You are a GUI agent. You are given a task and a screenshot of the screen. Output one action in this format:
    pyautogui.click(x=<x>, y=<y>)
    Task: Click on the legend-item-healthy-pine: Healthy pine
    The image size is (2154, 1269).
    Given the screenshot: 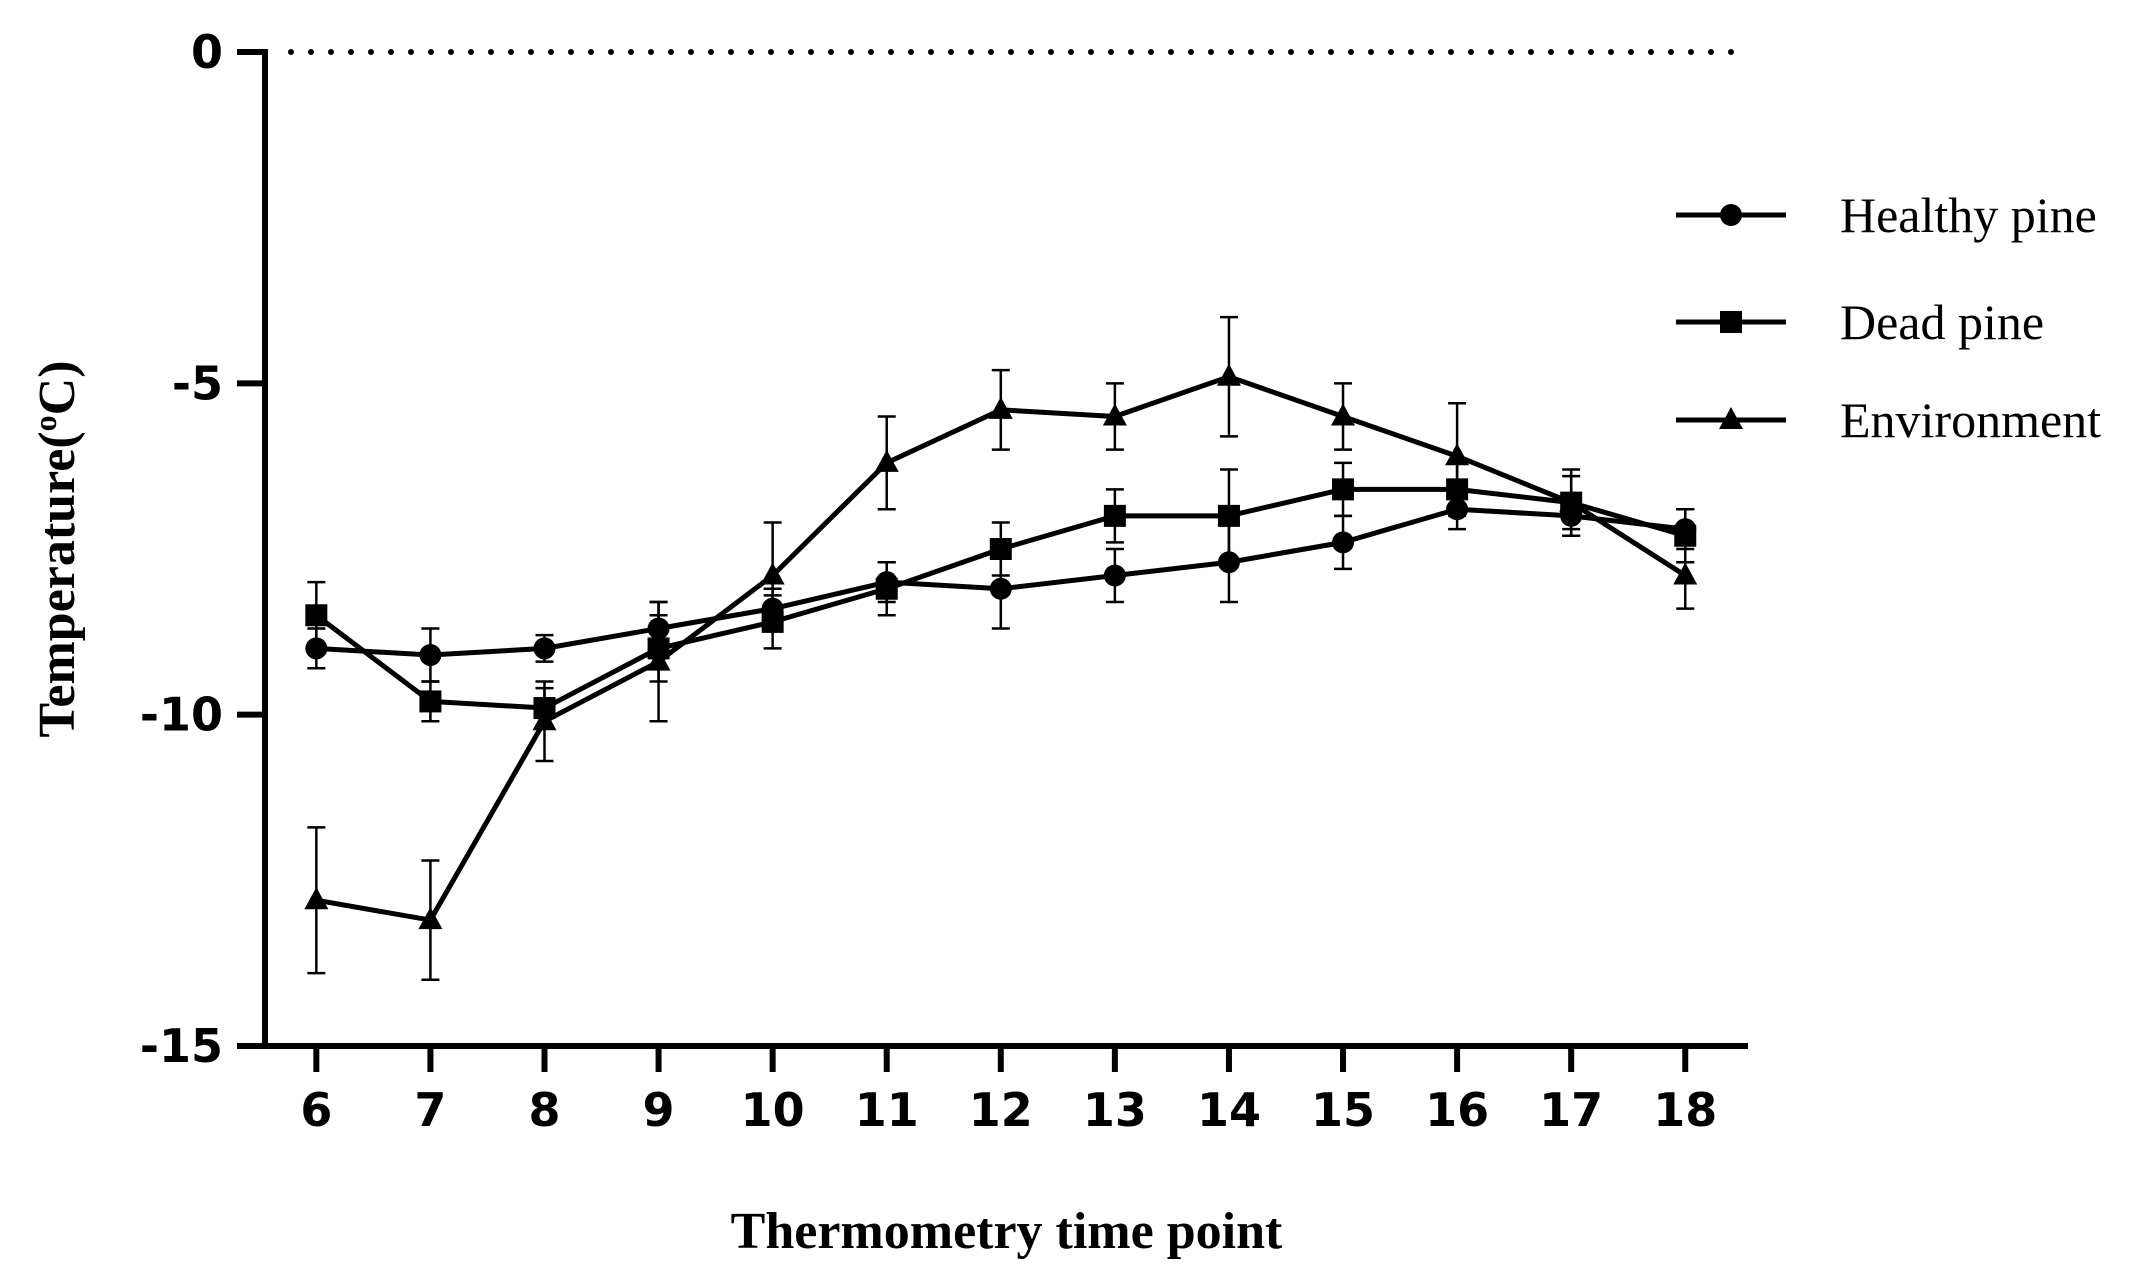 What is the action you would take?
    pyautogui.click(x=1886, y=215)
    